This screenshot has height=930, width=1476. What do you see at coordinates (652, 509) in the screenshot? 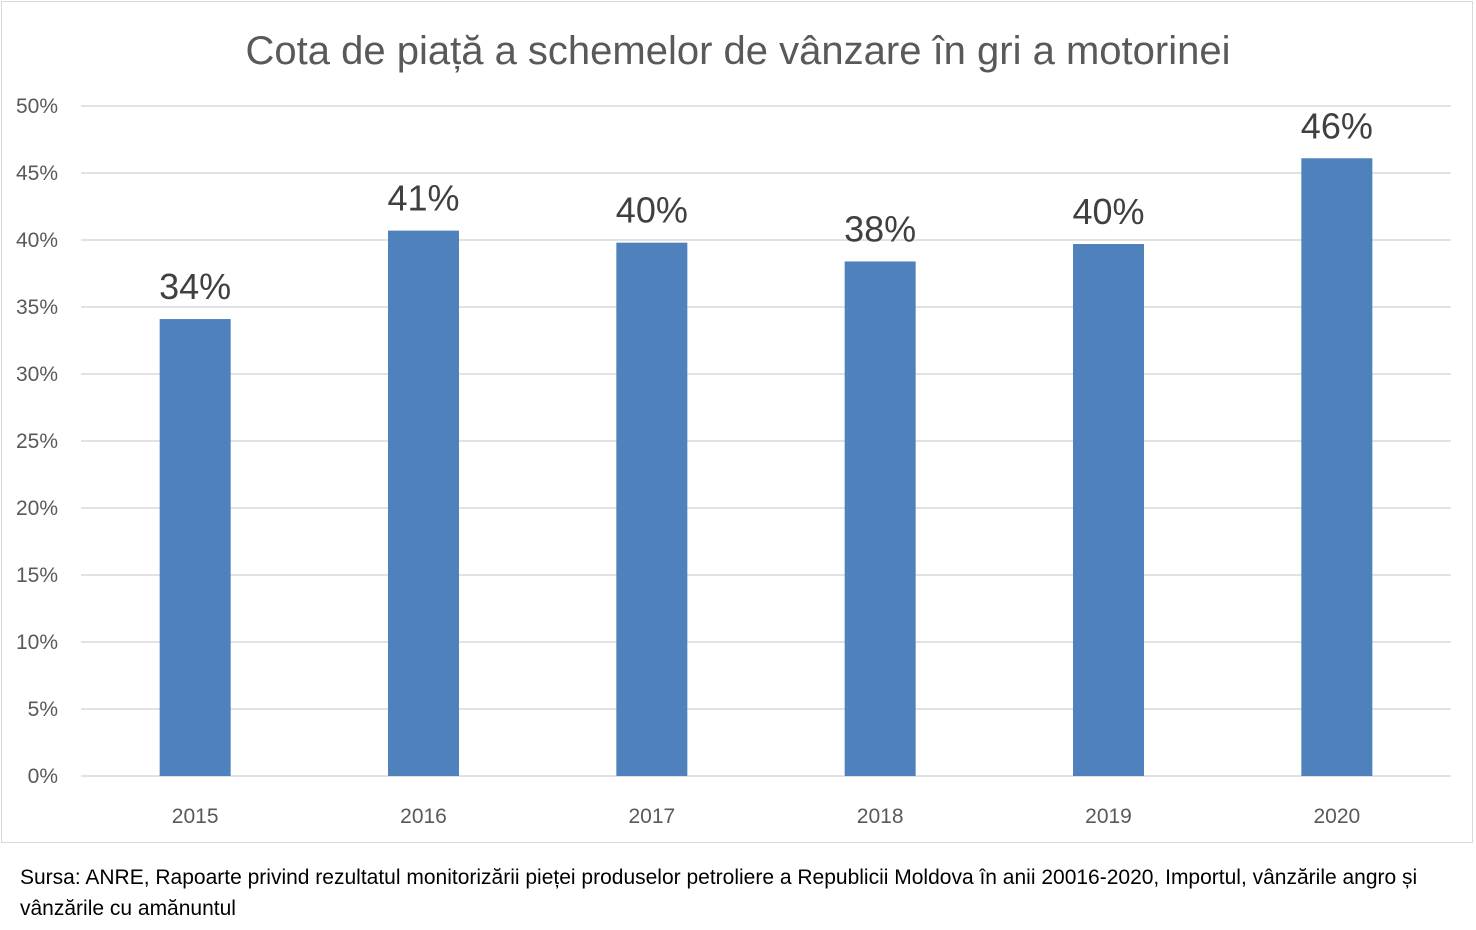
I see `bar-2017` at bounding box center [652, 509].